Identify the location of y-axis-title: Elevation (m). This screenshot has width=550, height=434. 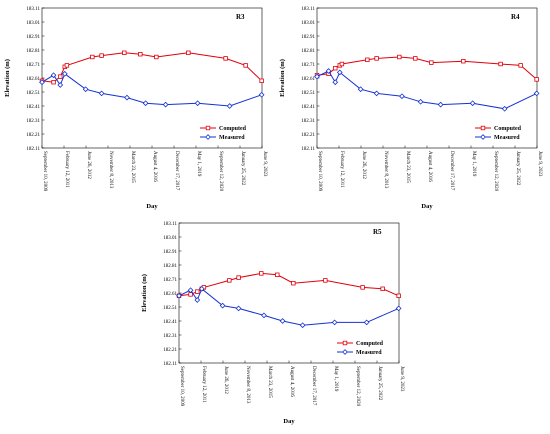
(144, 293).